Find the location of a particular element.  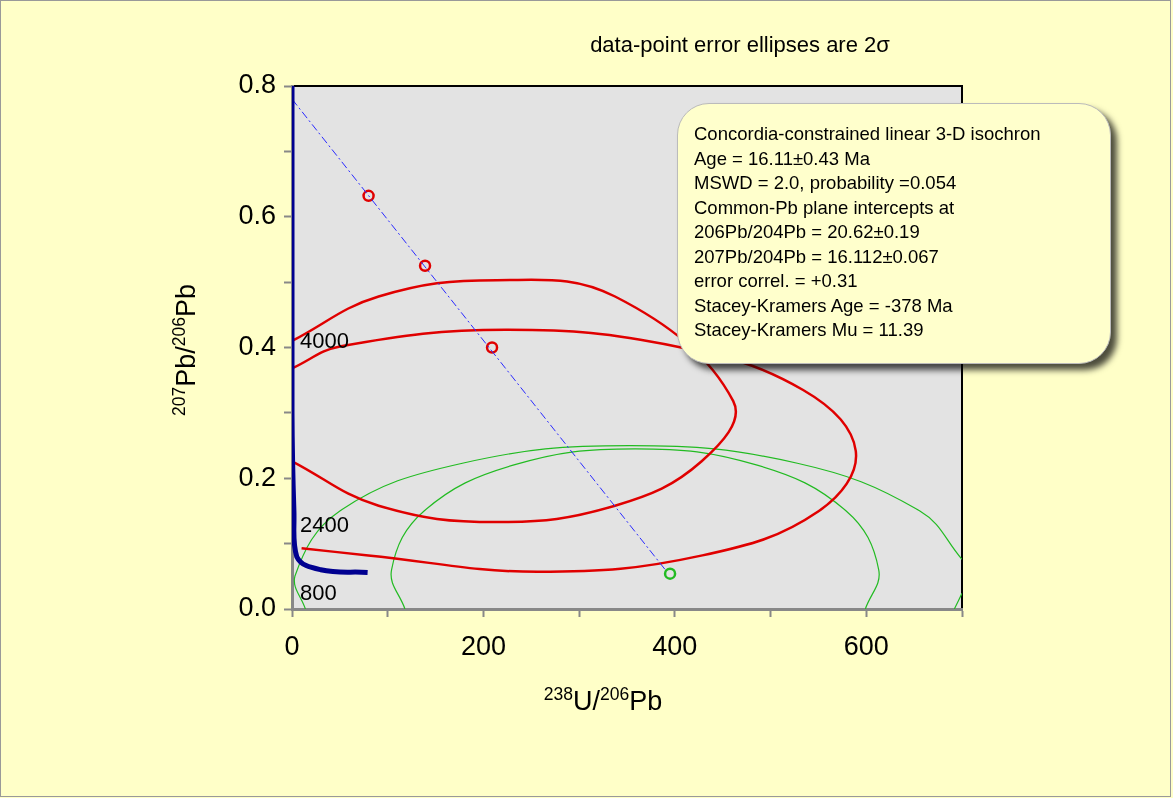

text-box: Concordia-constrained linear 3-D isochron Age = 16.11±0.43 Ma MSWD = 2.0, probability =0.054 Common-Pb plane intercepts at 206Pb/204Pb = 20.62±0.19 207Pb/204Pb = 16.112±0.067 error correl. = +0.31 Stacey-Kramers Age = -378 Ma Stacey-Kramers Mu = 11.39 is located at coordinates (894, 233).